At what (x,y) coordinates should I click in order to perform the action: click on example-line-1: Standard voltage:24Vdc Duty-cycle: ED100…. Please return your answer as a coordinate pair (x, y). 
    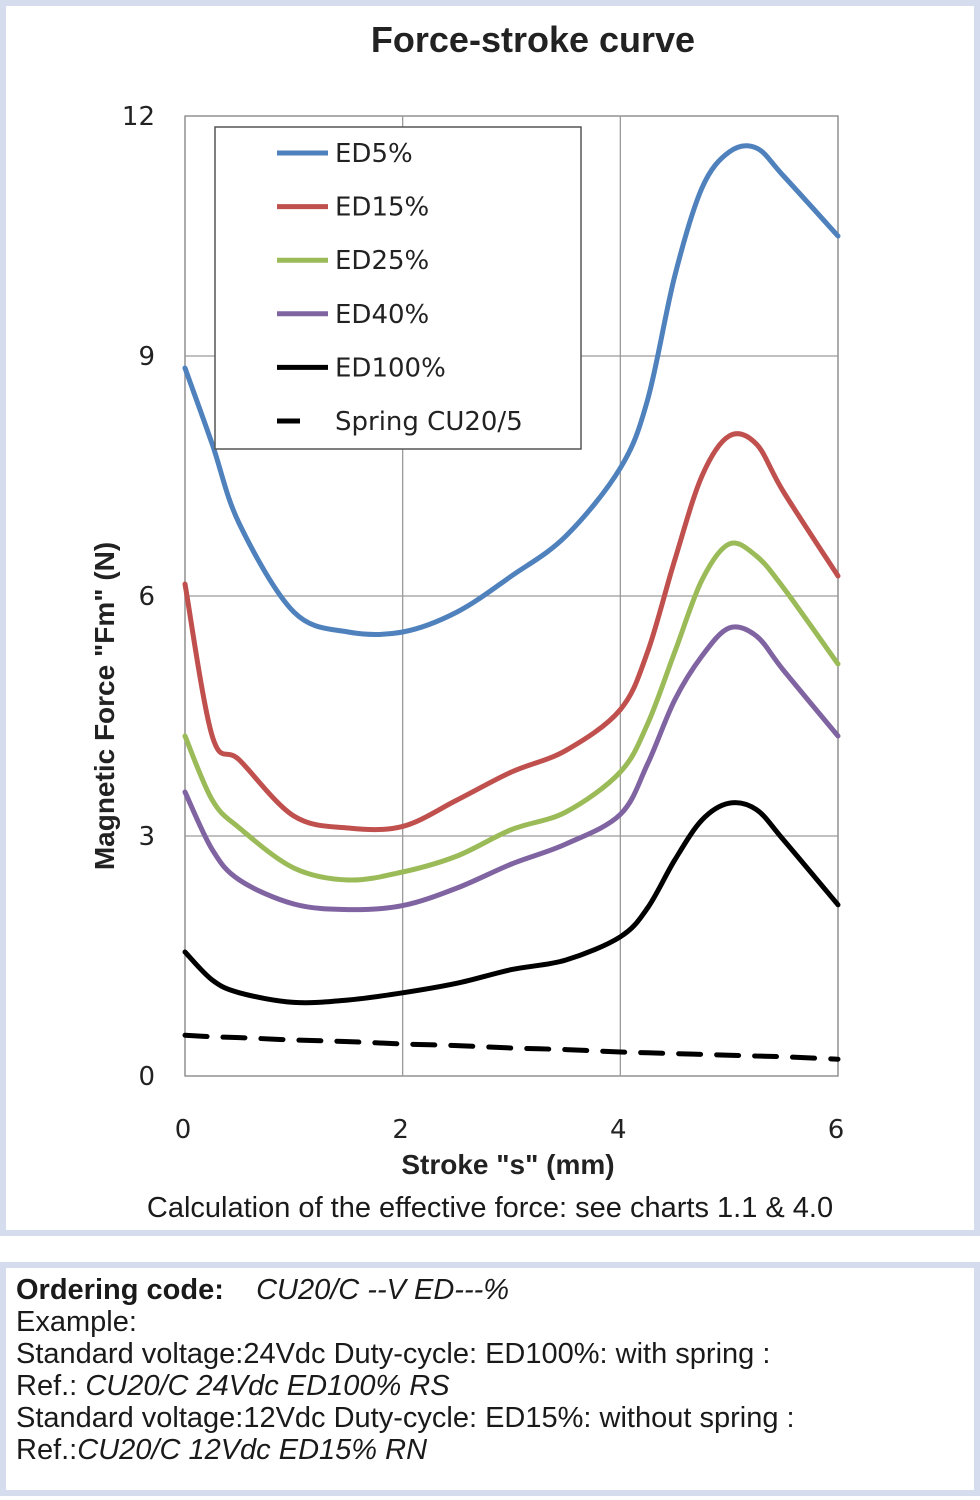
    Looking at the image, I should click on (393, 1354).